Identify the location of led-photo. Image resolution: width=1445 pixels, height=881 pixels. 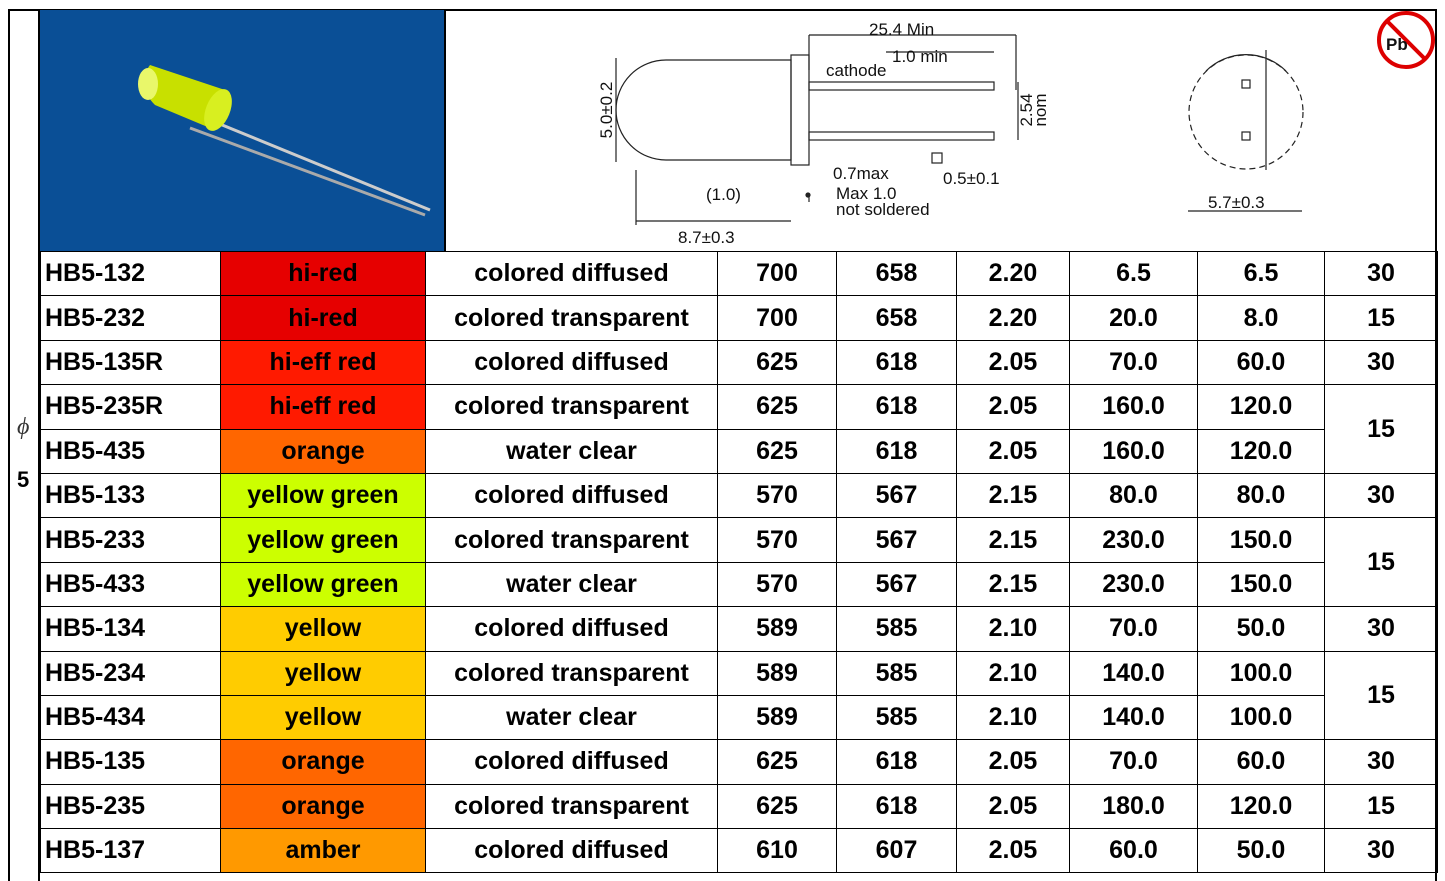
(242, 130).